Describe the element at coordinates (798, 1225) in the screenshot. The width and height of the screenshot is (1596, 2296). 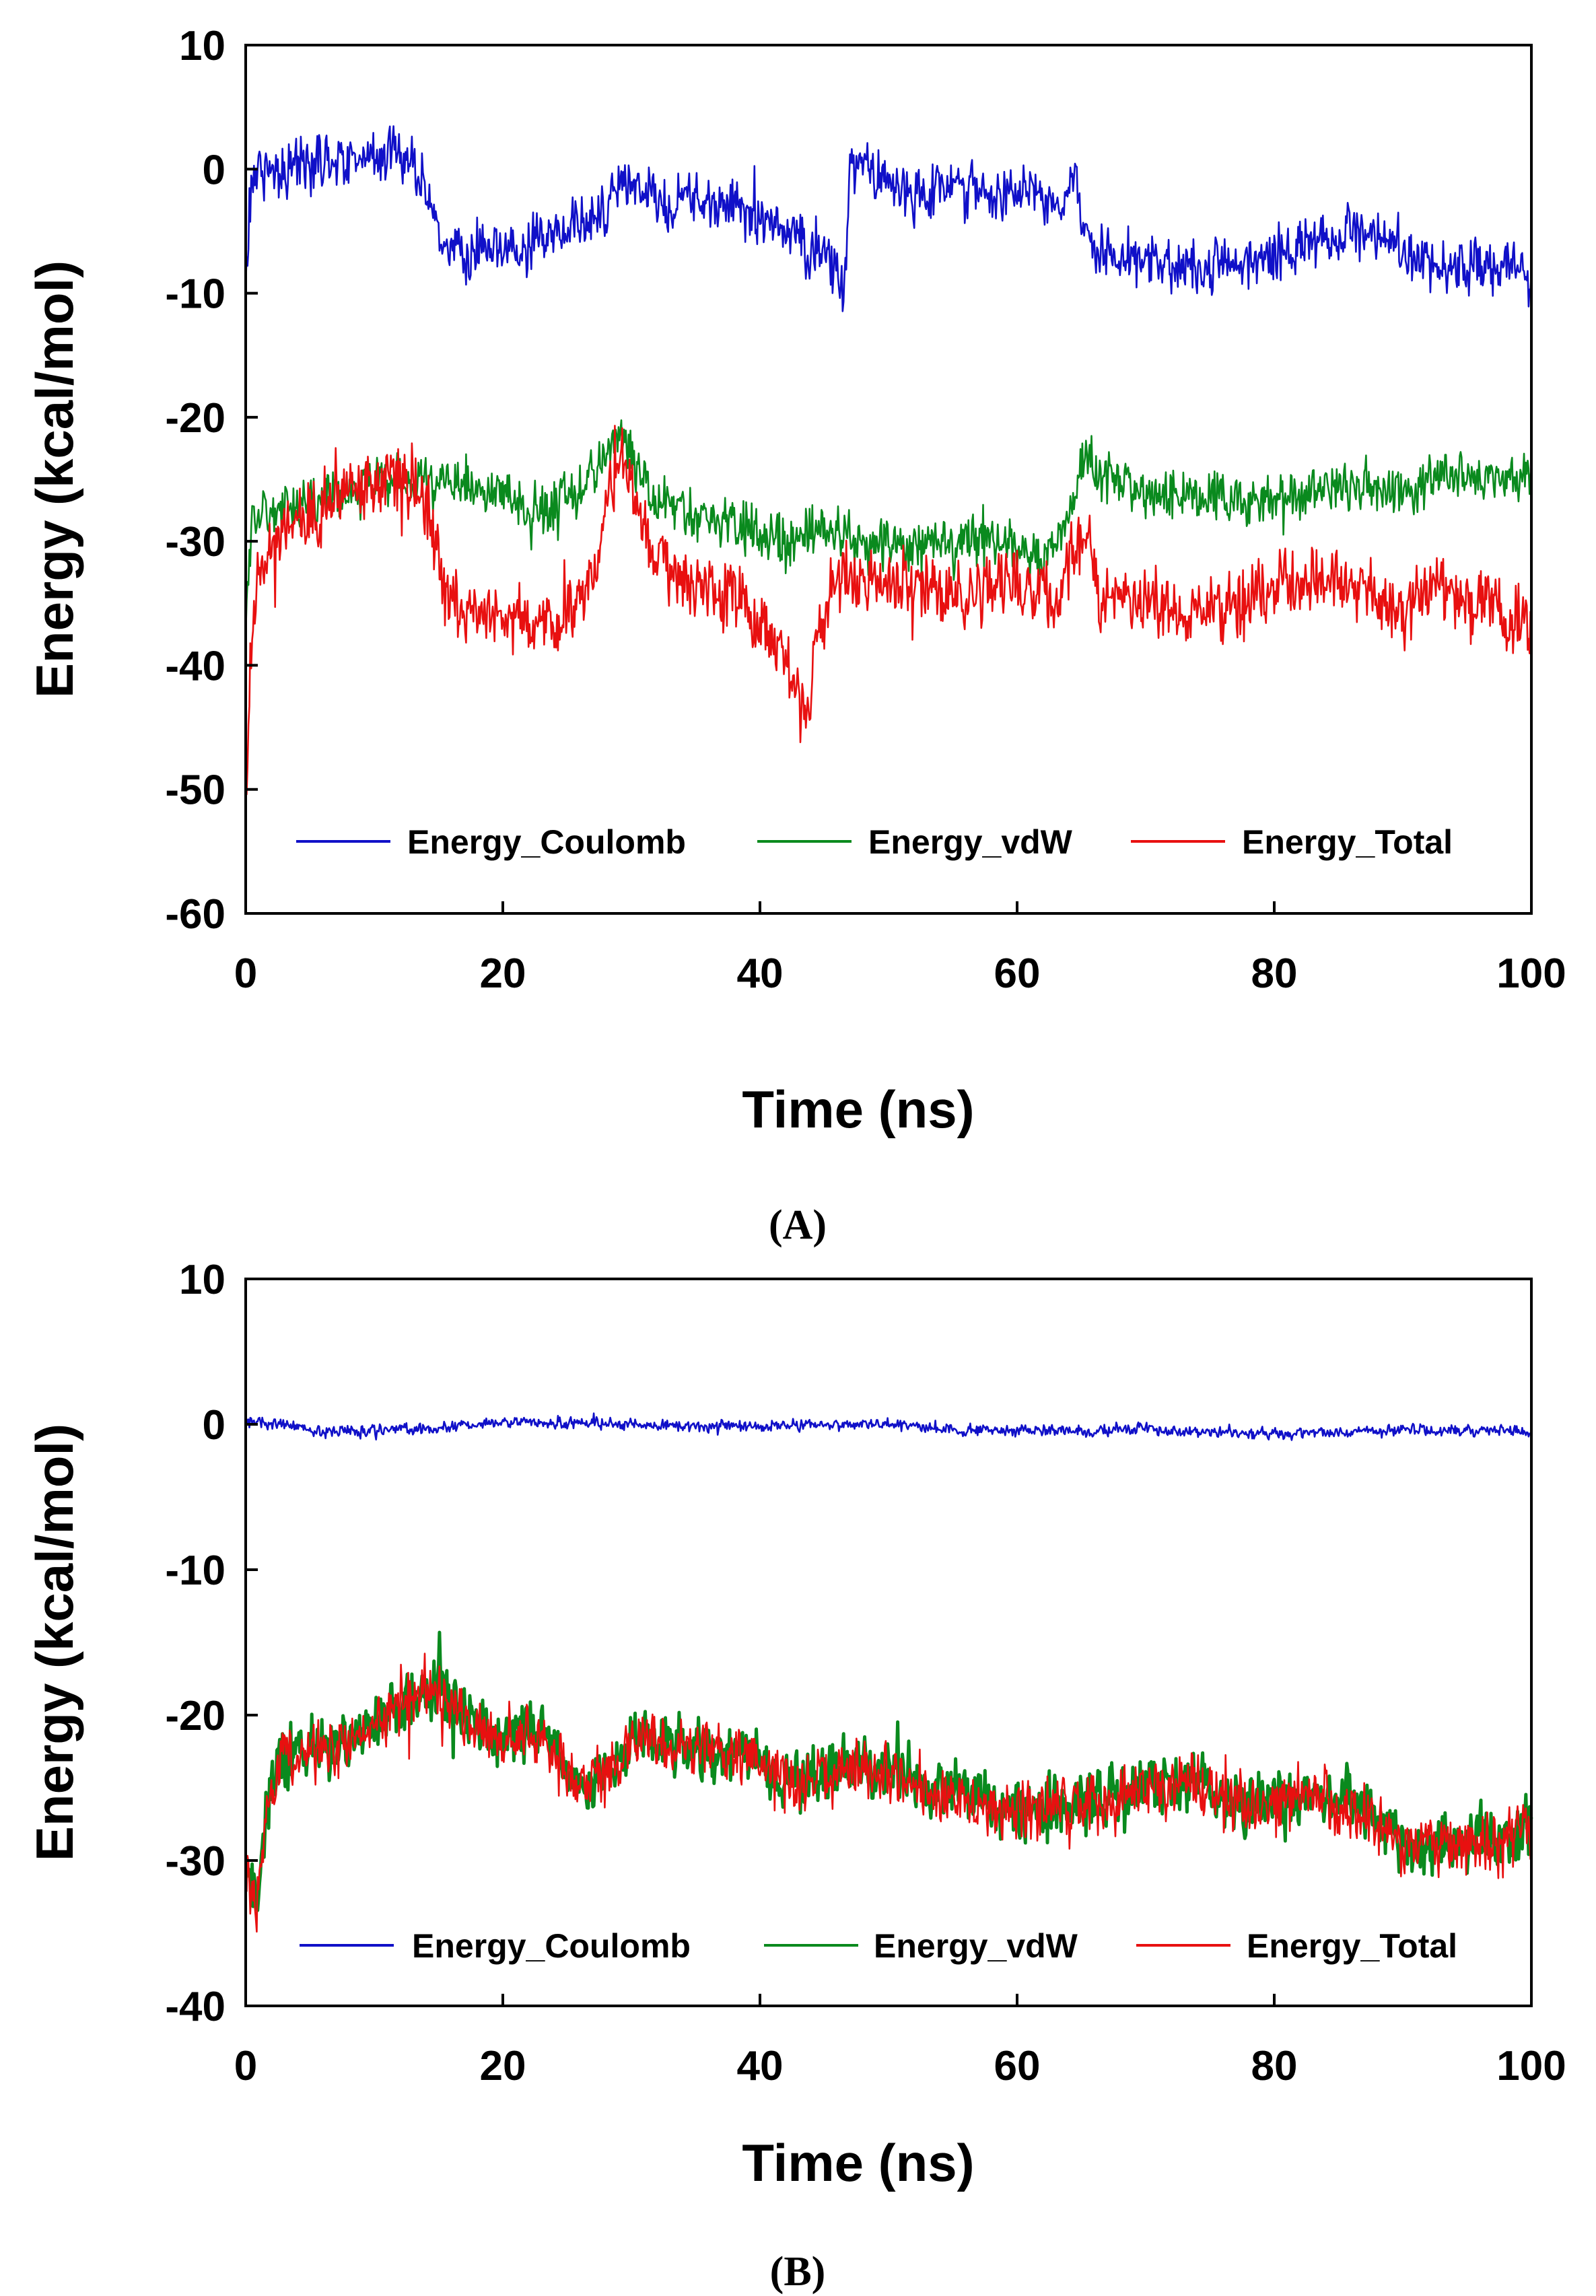
I see `panel-label-a: (A)` at that location.